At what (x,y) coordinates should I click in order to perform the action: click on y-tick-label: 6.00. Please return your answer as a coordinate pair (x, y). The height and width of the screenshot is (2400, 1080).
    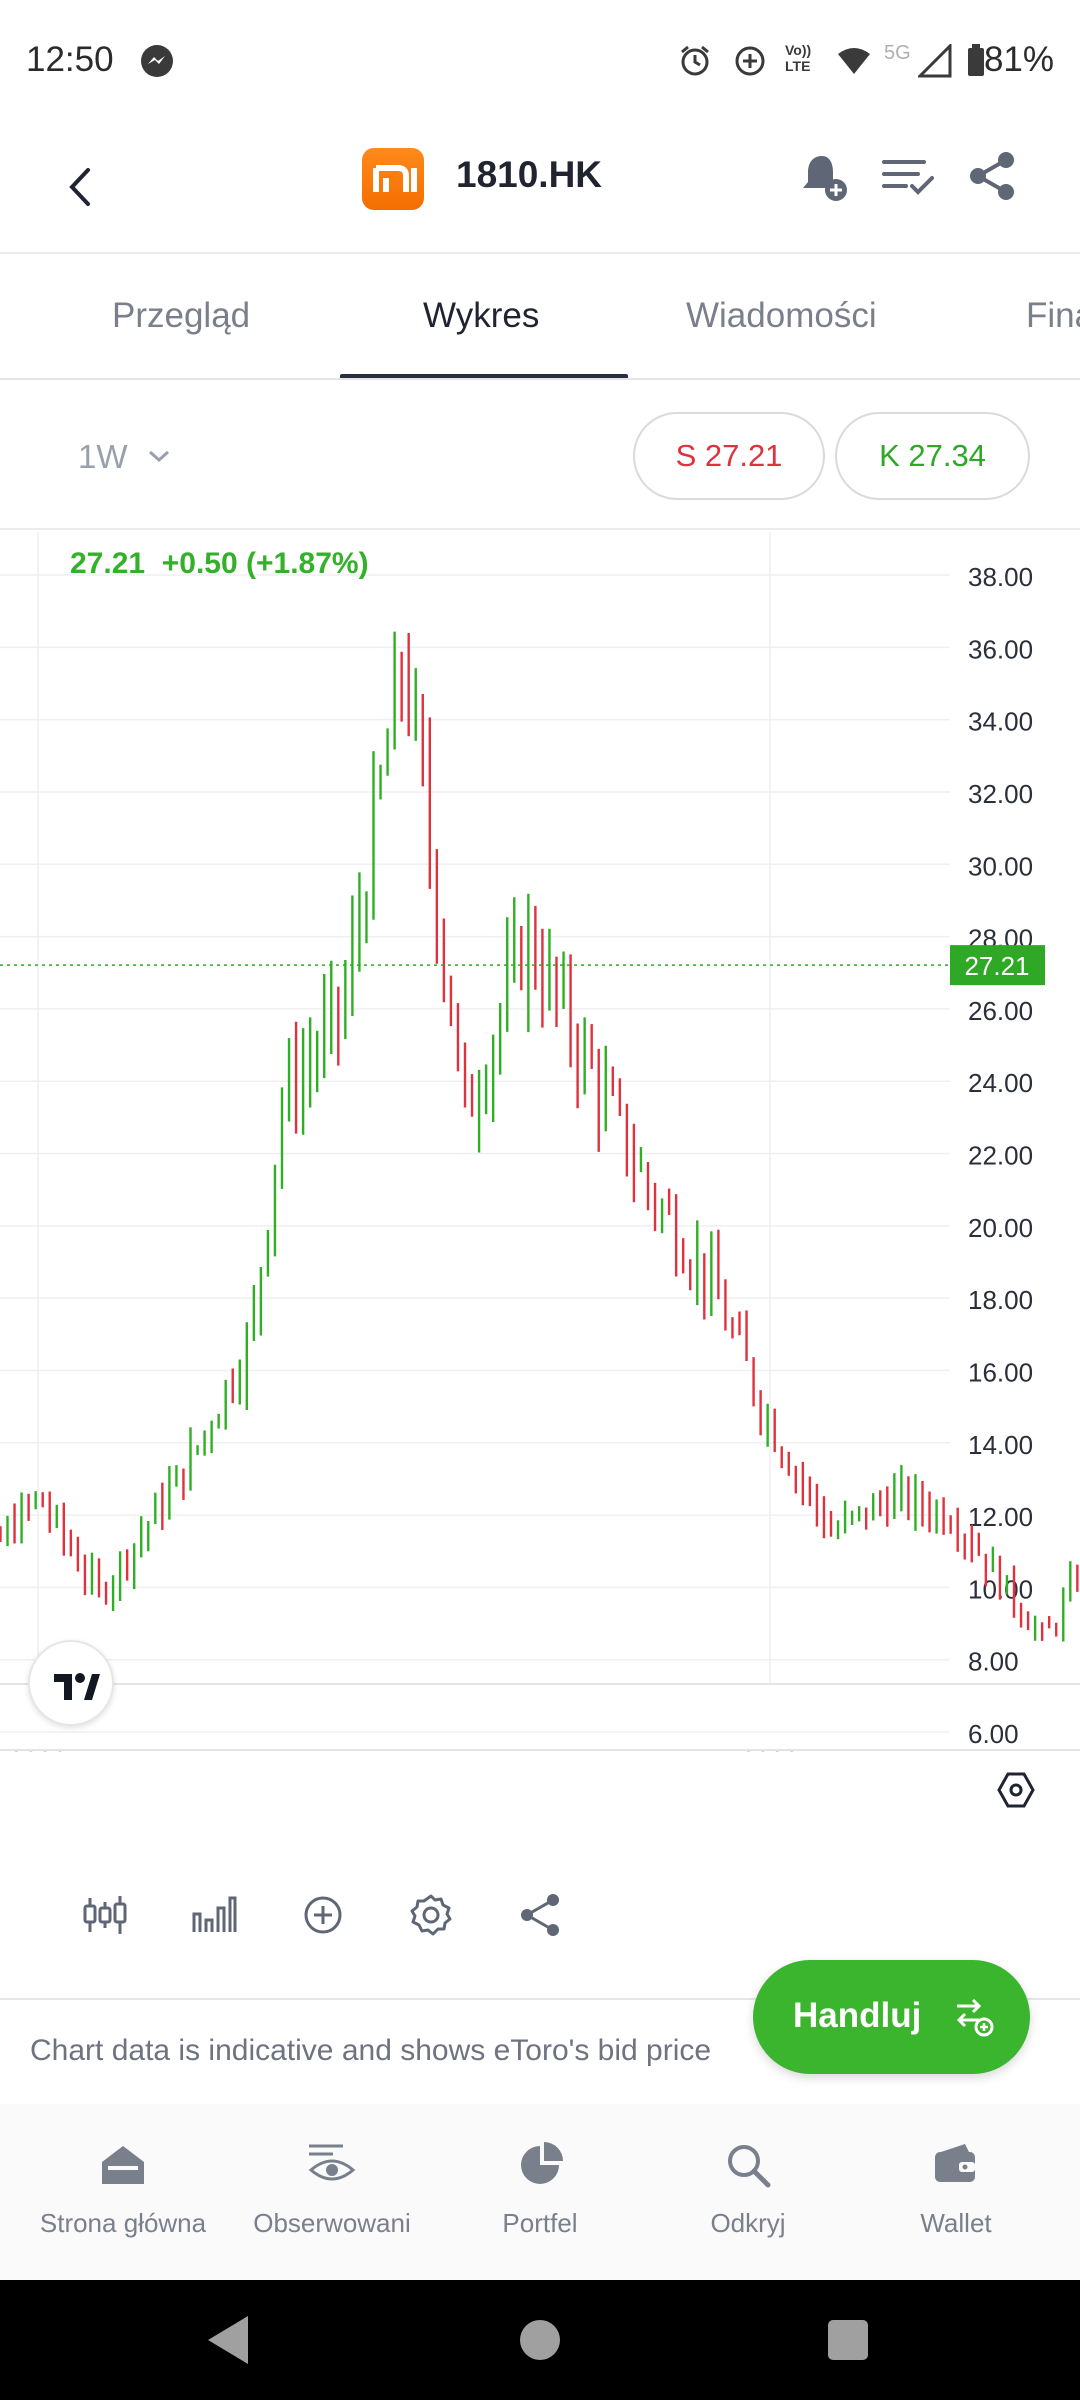
    Looking at the image, I should click on (993, 1734).